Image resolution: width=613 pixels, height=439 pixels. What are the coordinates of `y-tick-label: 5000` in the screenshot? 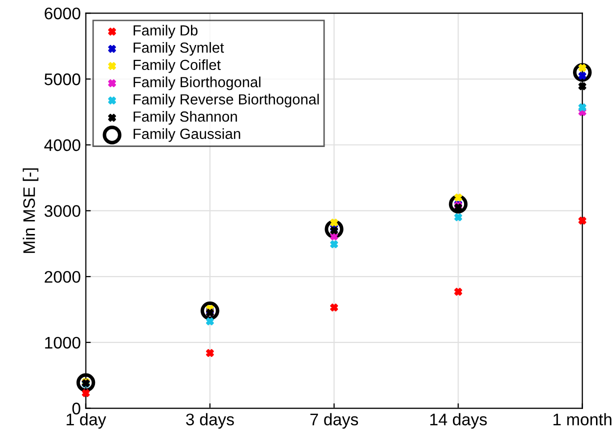 It's located at (62, 79).